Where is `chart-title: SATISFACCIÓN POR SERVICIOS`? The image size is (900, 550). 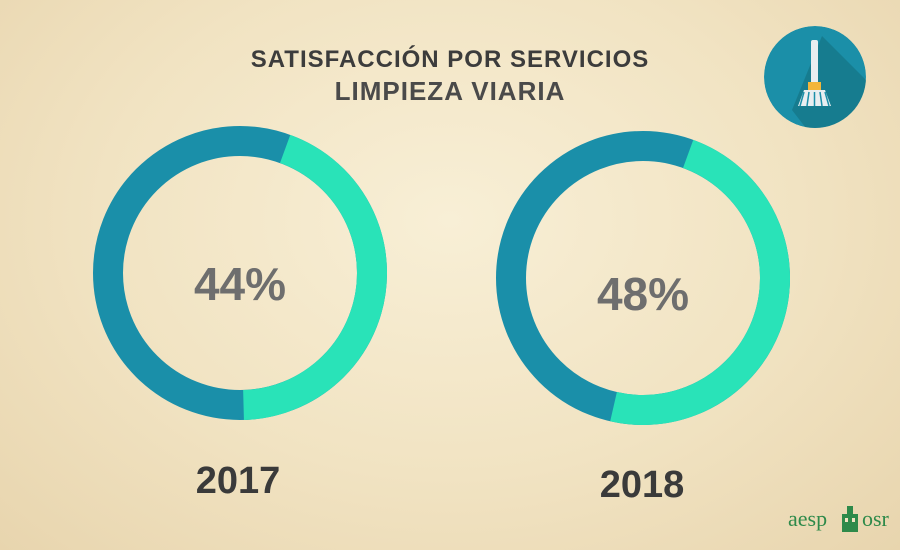 chart-title: SATISFACCIÓN POR SERVICIOS is located at coordinates (450, 59).